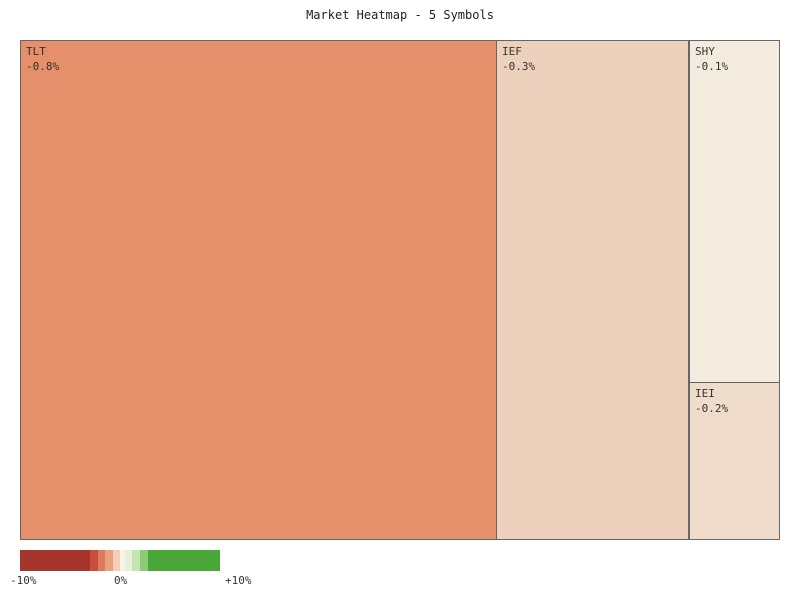  Describe the element at coordinates (519, 66) in the screenshot. I see `tile-change: -0.3%` at that location.